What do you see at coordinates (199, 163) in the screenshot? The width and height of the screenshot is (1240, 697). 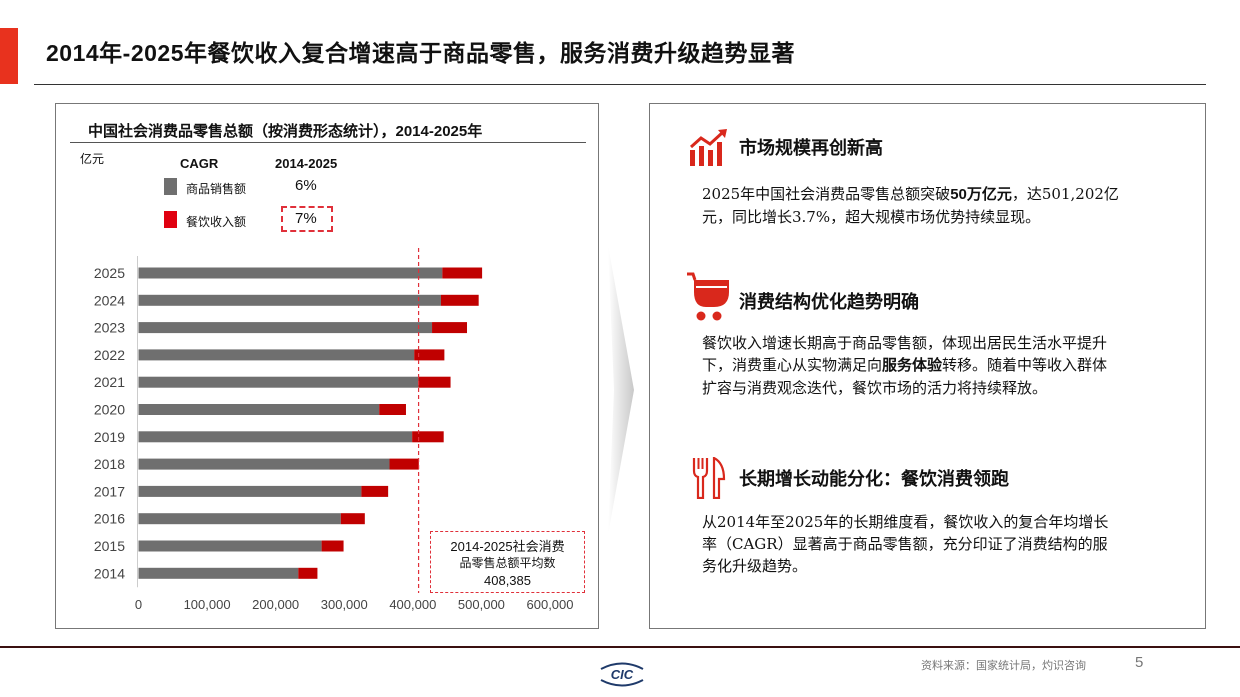 I see `legend-cagr-header: CAGR` at bounding box center [199, 163].